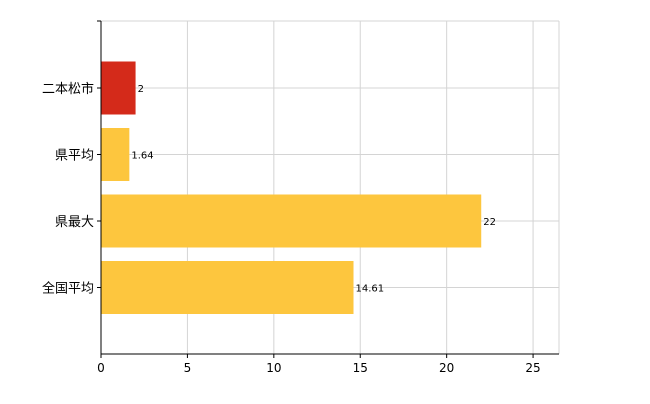 This screenshot has height=404, width=650. What do you see at coordinates (360, 368) in the screenshot?
I see `x-tick-label: 15` at bounding box center [360, 368].